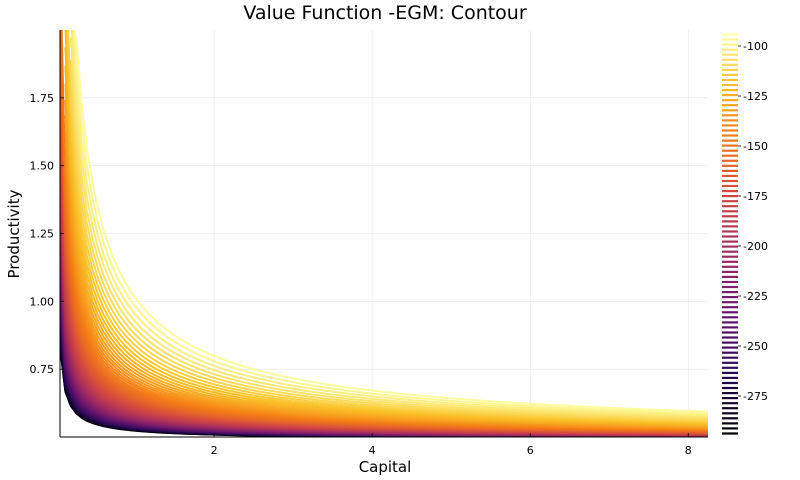  What do you see at coordinates (451, 445) in the screenshot?
I see `x-ticks: 2 4 6 8` at bounding box center [451, 445].